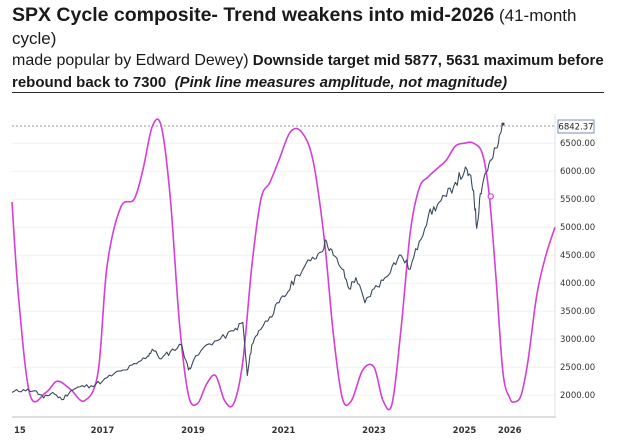 This screenshot has height=444, width=624. What do you see at coordinates (284, 431) in the screenshot?
I see `x-tick-label: 2021` at bounding box center [284, 431].